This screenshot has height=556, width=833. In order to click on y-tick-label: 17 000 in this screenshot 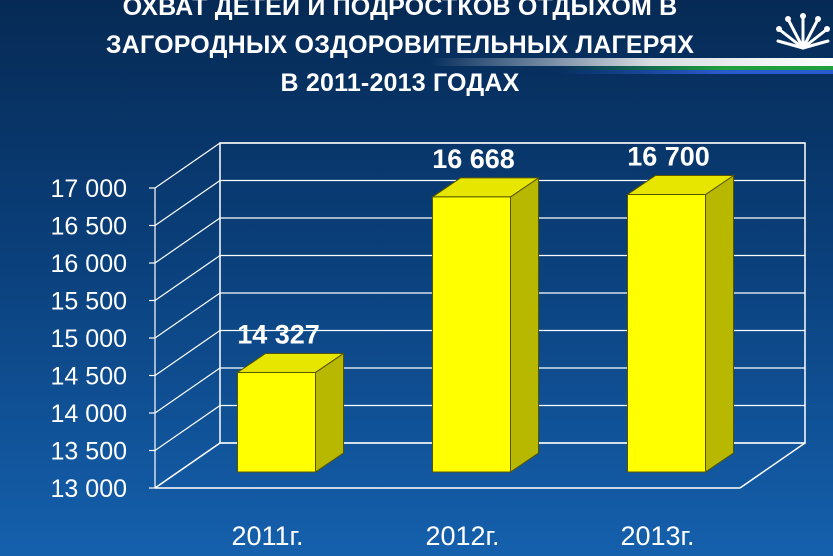, I will do `click(89, 189)`.